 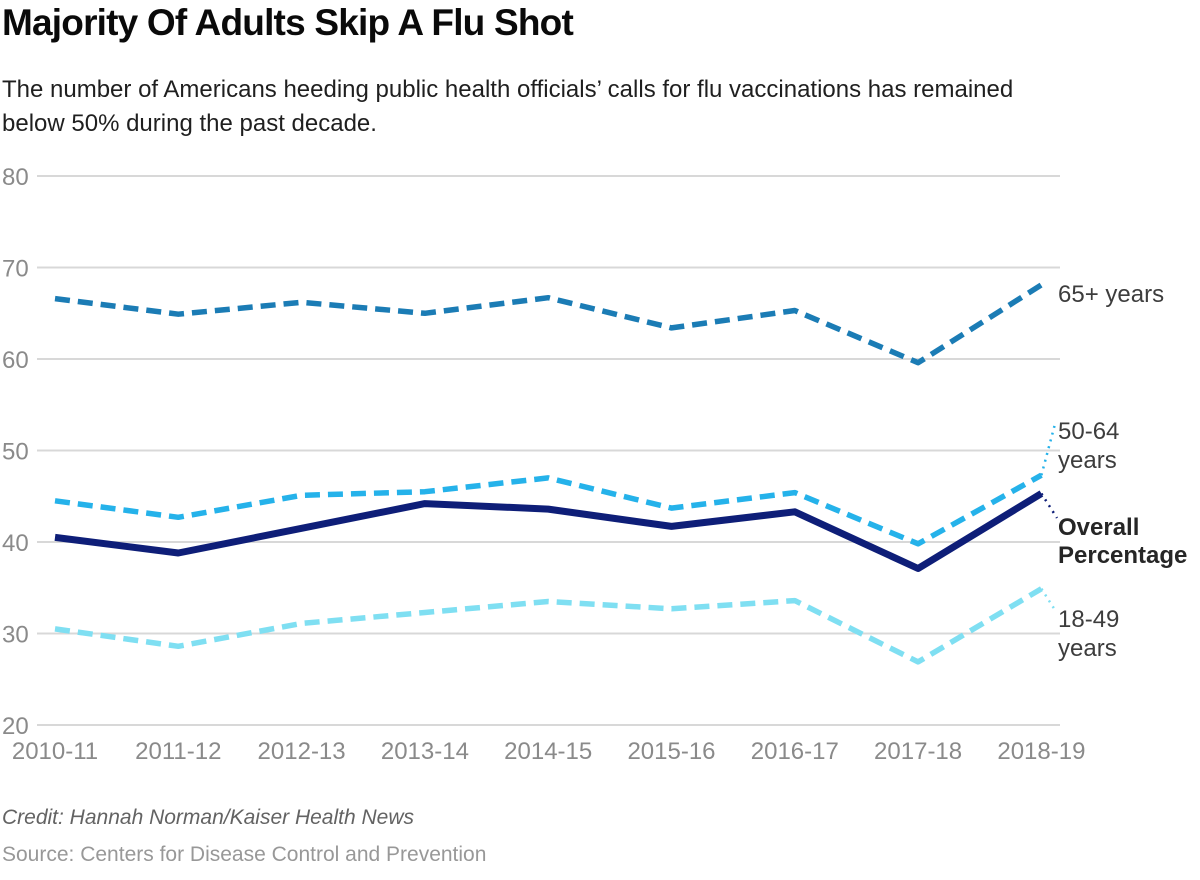 I want to click on series-line-overall, so click(x=549, y=531).